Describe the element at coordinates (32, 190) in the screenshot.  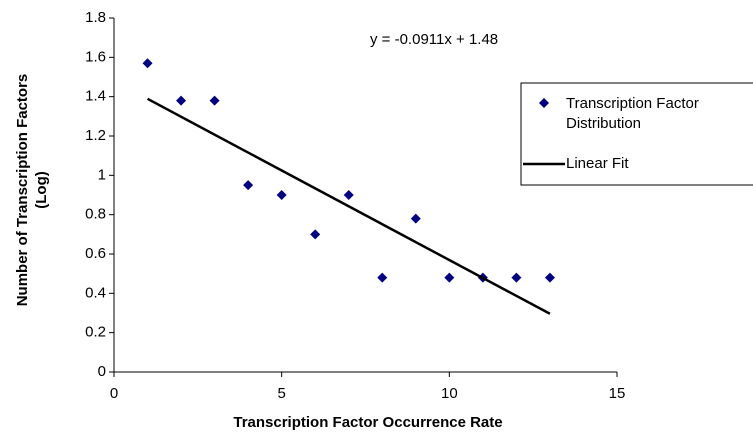
I see `y-axis-label: Number of Transcription Factors (Log)` at that location.